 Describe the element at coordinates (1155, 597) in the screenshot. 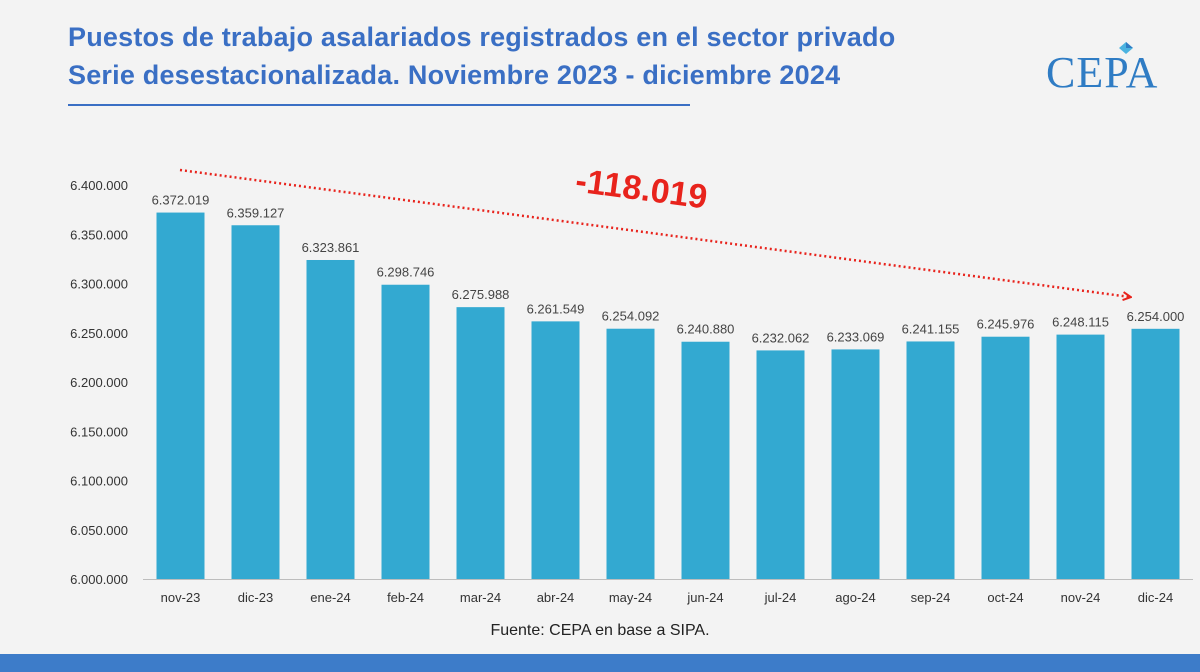

I see `x-tick-label: dic-24` at that location.